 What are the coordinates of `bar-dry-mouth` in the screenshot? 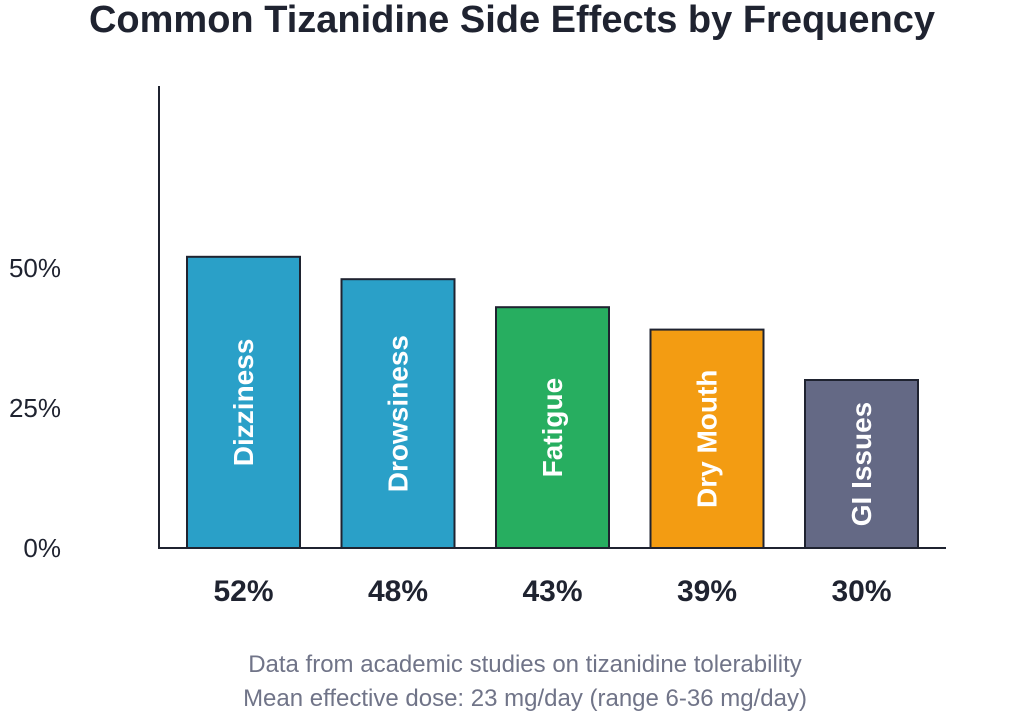 It's located at (707, 438).